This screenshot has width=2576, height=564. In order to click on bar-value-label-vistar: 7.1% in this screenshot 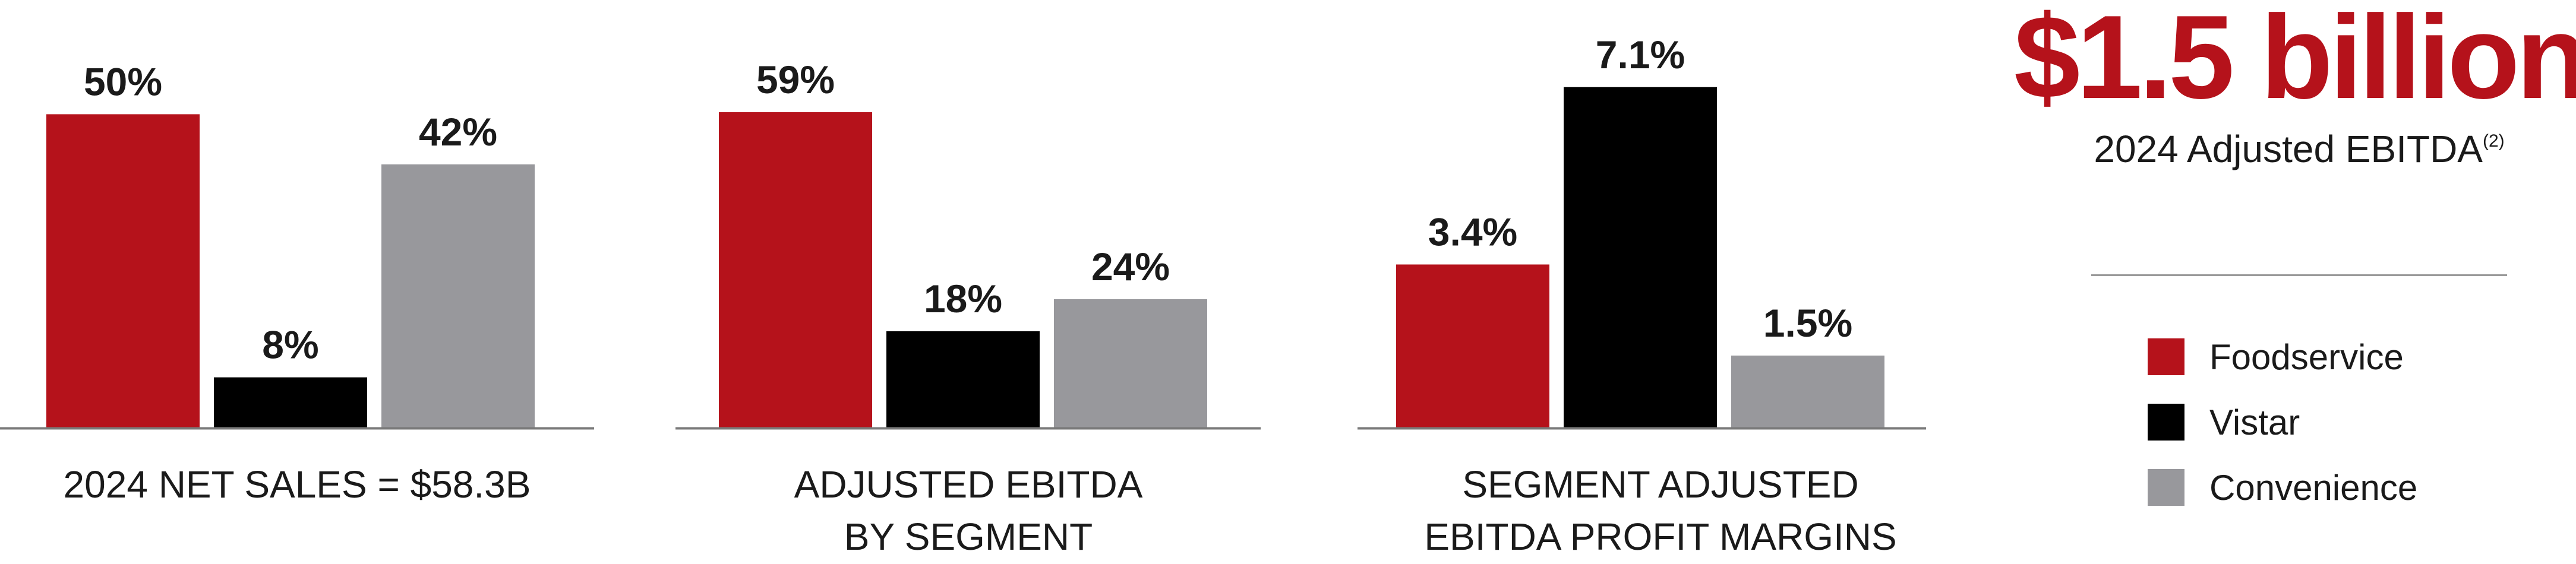, I will do `click(1640, 55)`.